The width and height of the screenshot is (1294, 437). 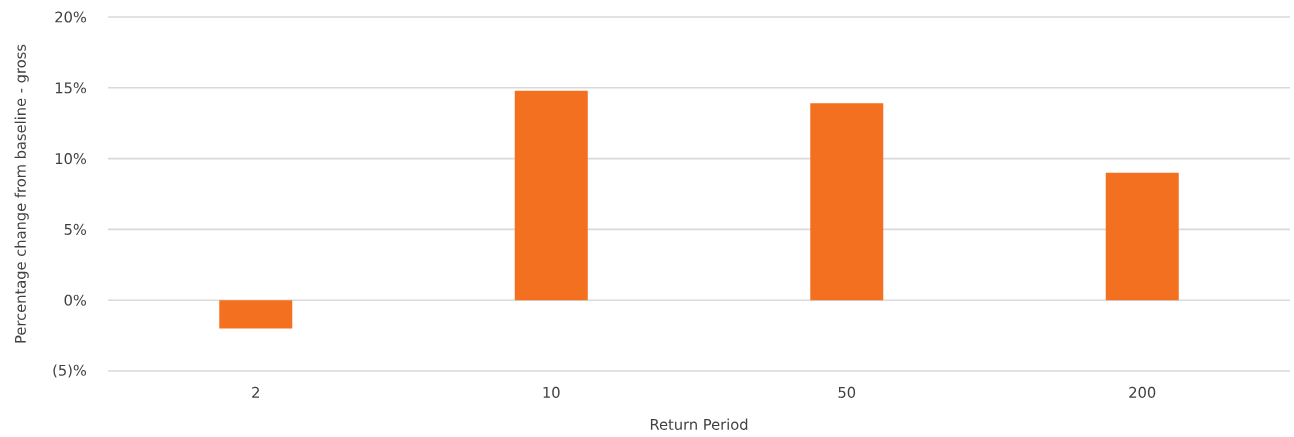 I want to click on x-tick-label: 200, so click(x=1142, y=392).